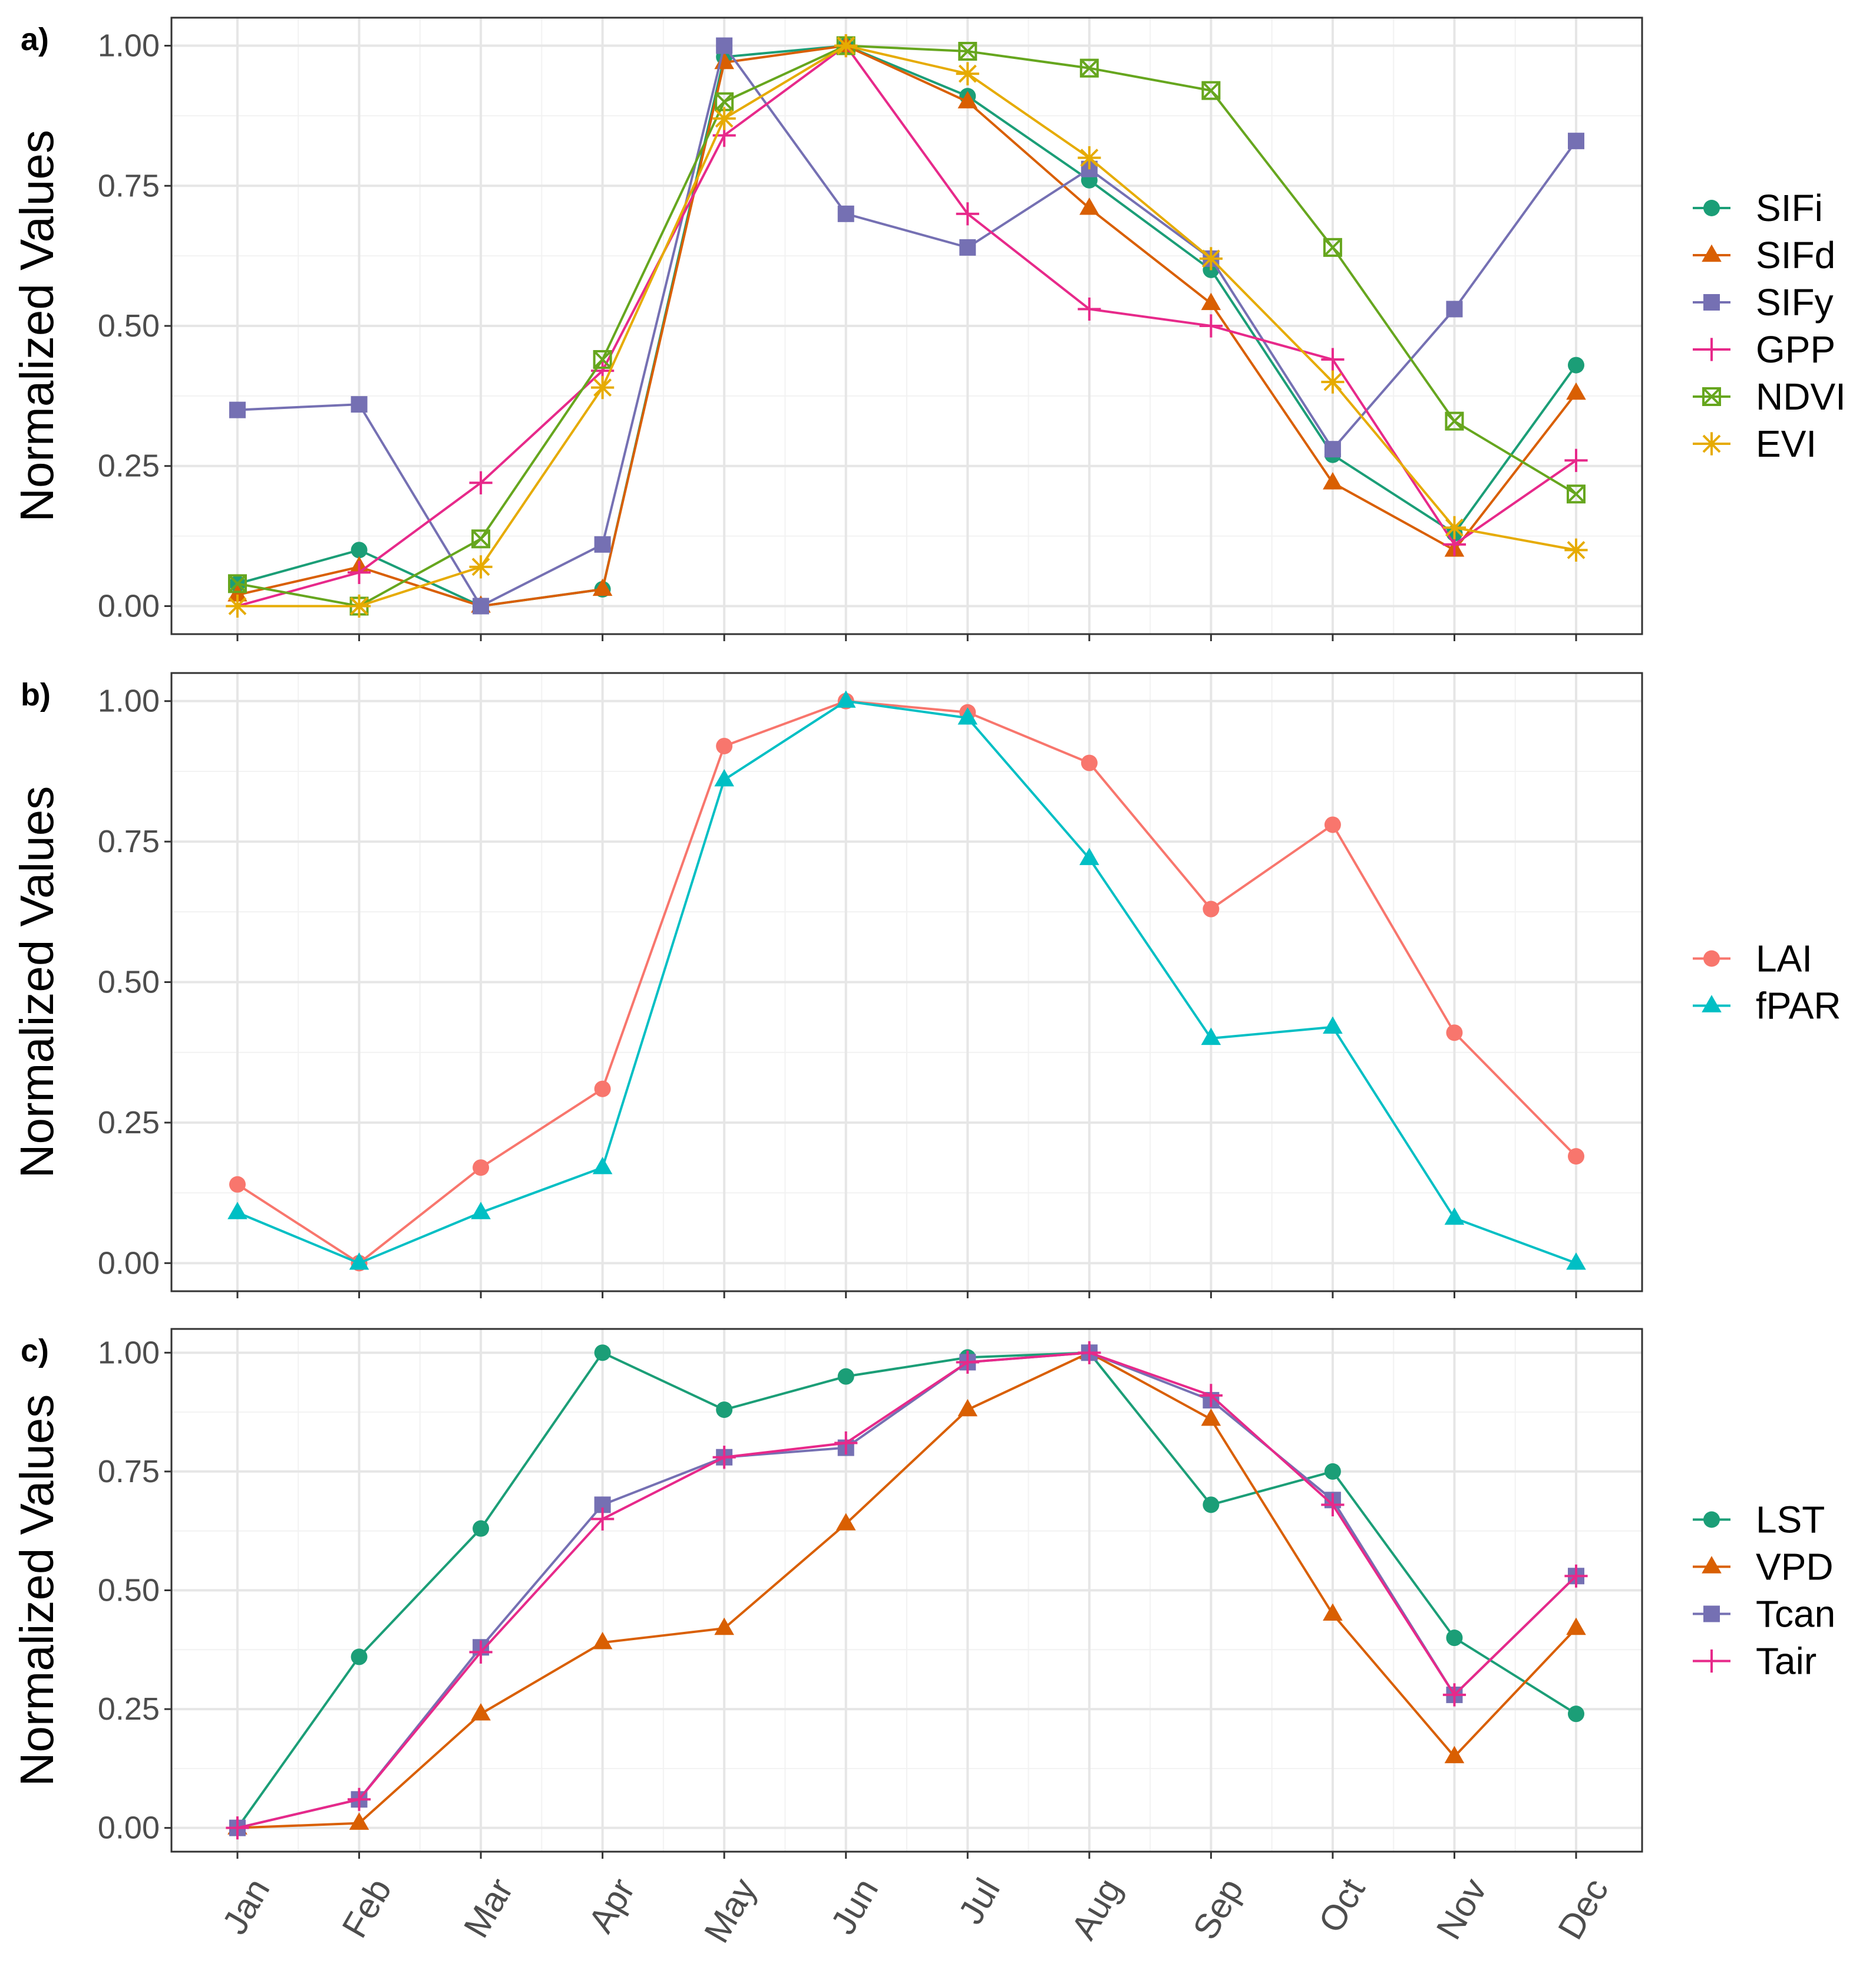 This screenshot has height=1966, width=1876. What do you see at coordinates (1801, 396) in the screenshot?
I see `legend-label: NDVI` at bounding box center [1801, 396].